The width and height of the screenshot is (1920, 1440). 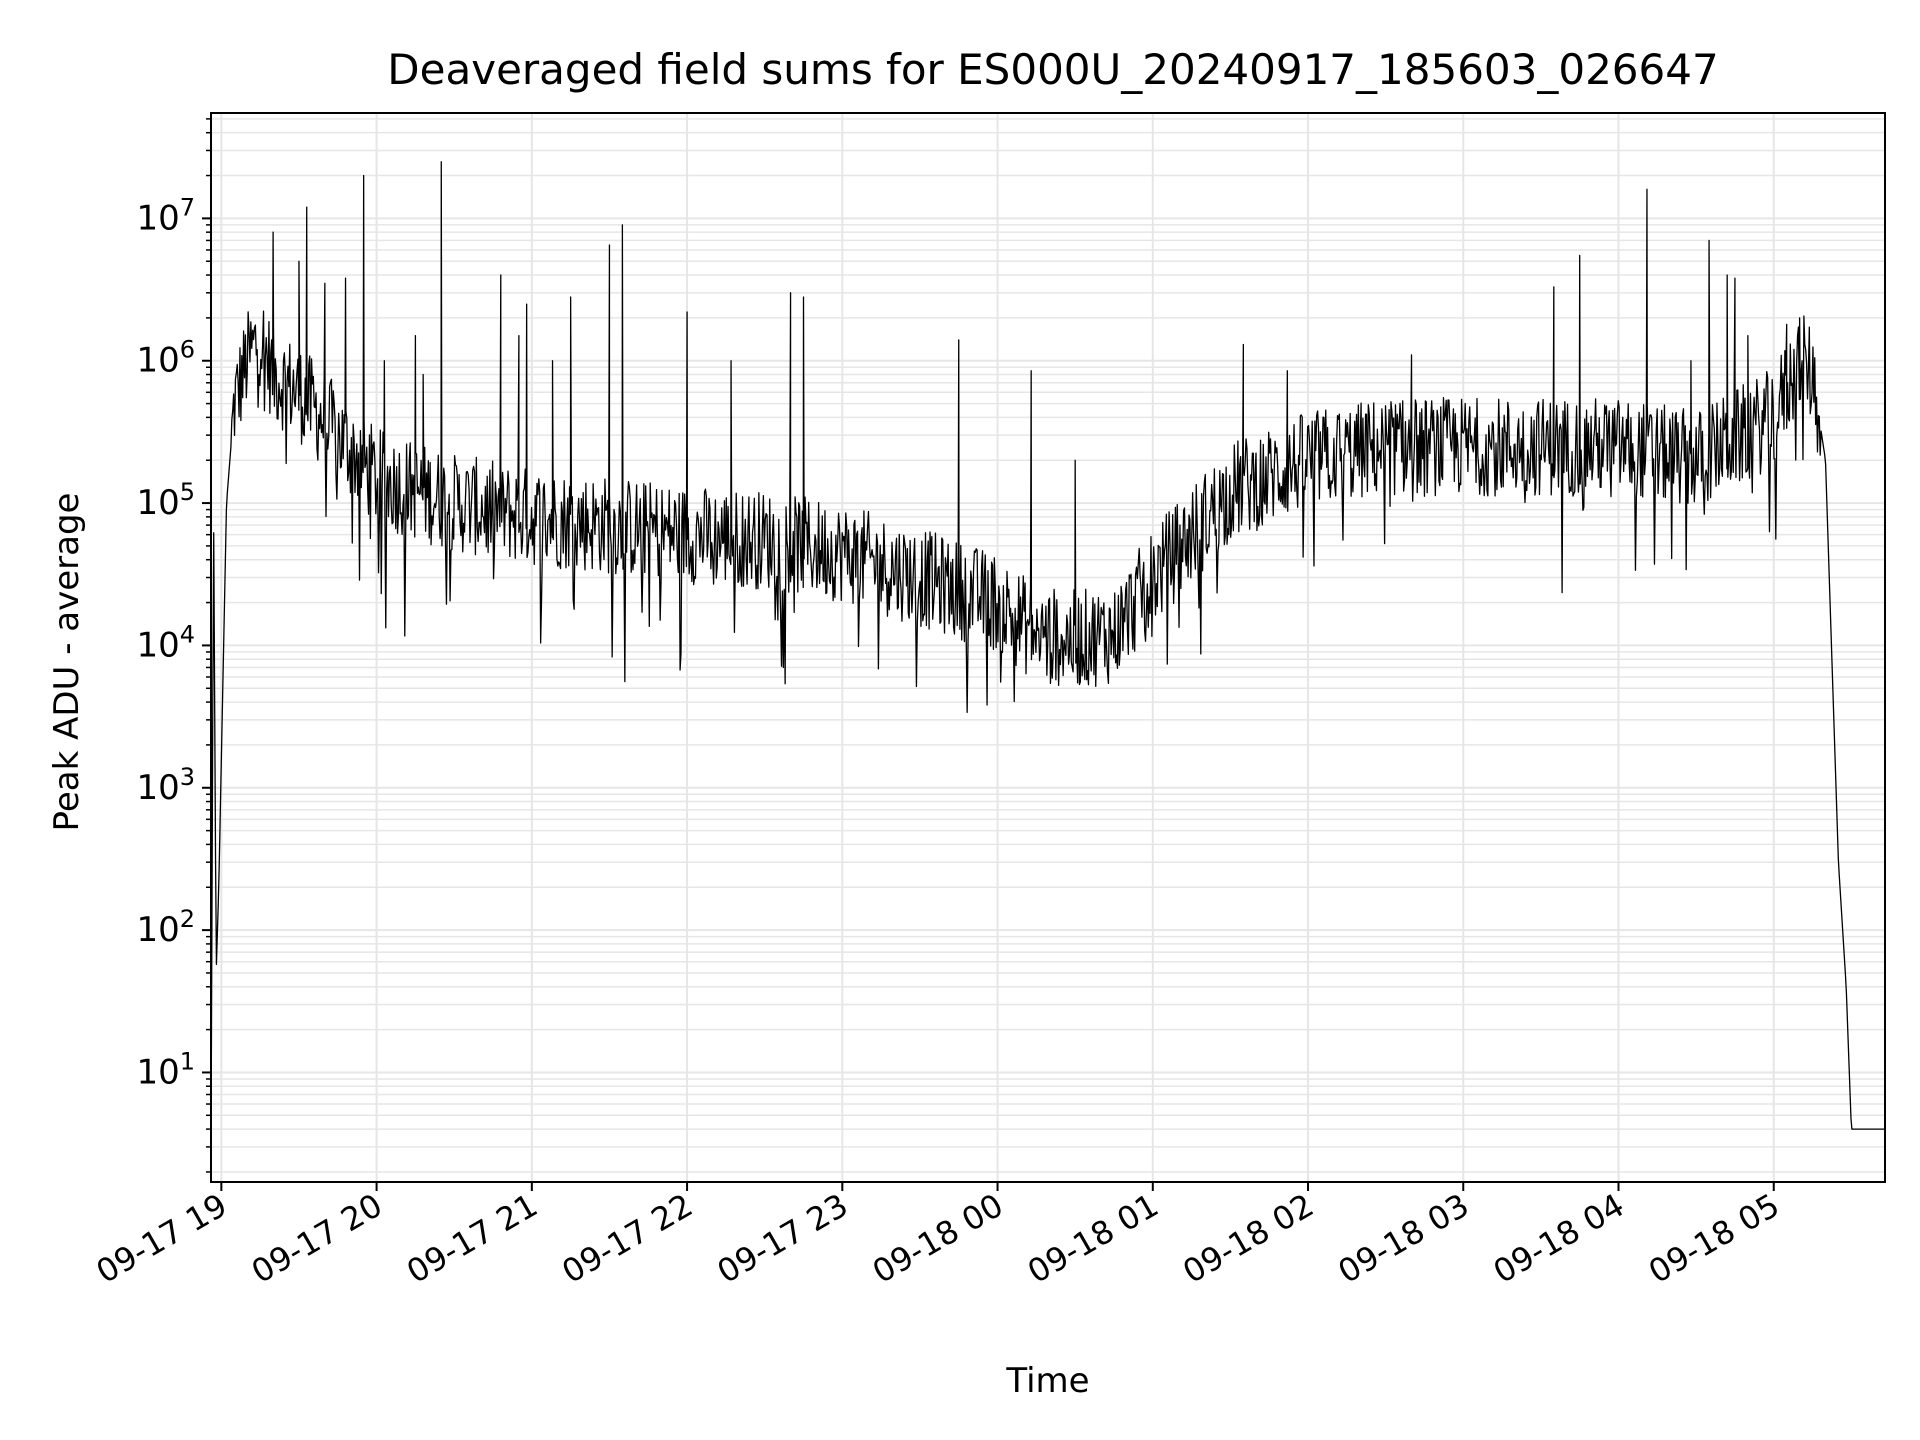 I want to click on y-tick-label: 10⁶, so click(x=165, y=358).